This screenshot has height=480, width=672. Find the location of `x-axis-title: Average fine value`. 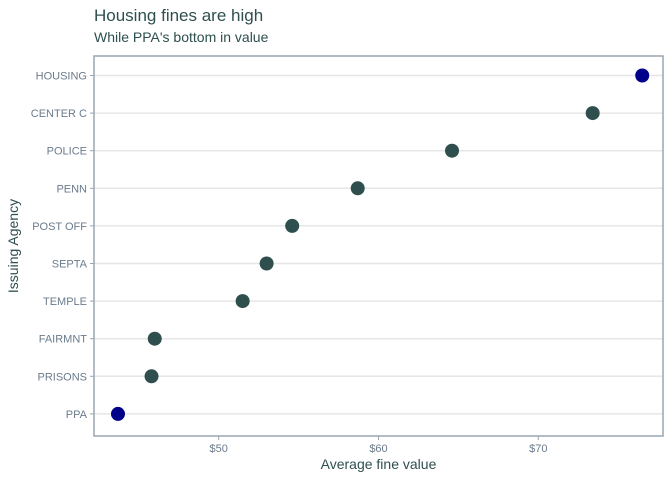

x-axis-title: Average fine value is located at coordinates (379, 464).